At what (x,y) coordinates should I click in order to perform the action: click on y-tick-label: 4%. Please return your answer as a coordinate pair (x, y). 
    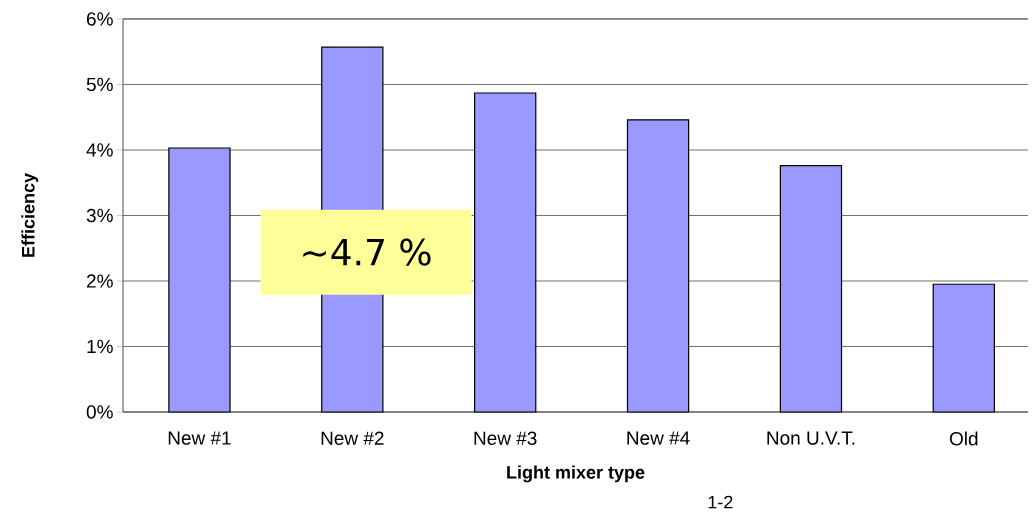
    Looking at the image, I should click on (99, 150).